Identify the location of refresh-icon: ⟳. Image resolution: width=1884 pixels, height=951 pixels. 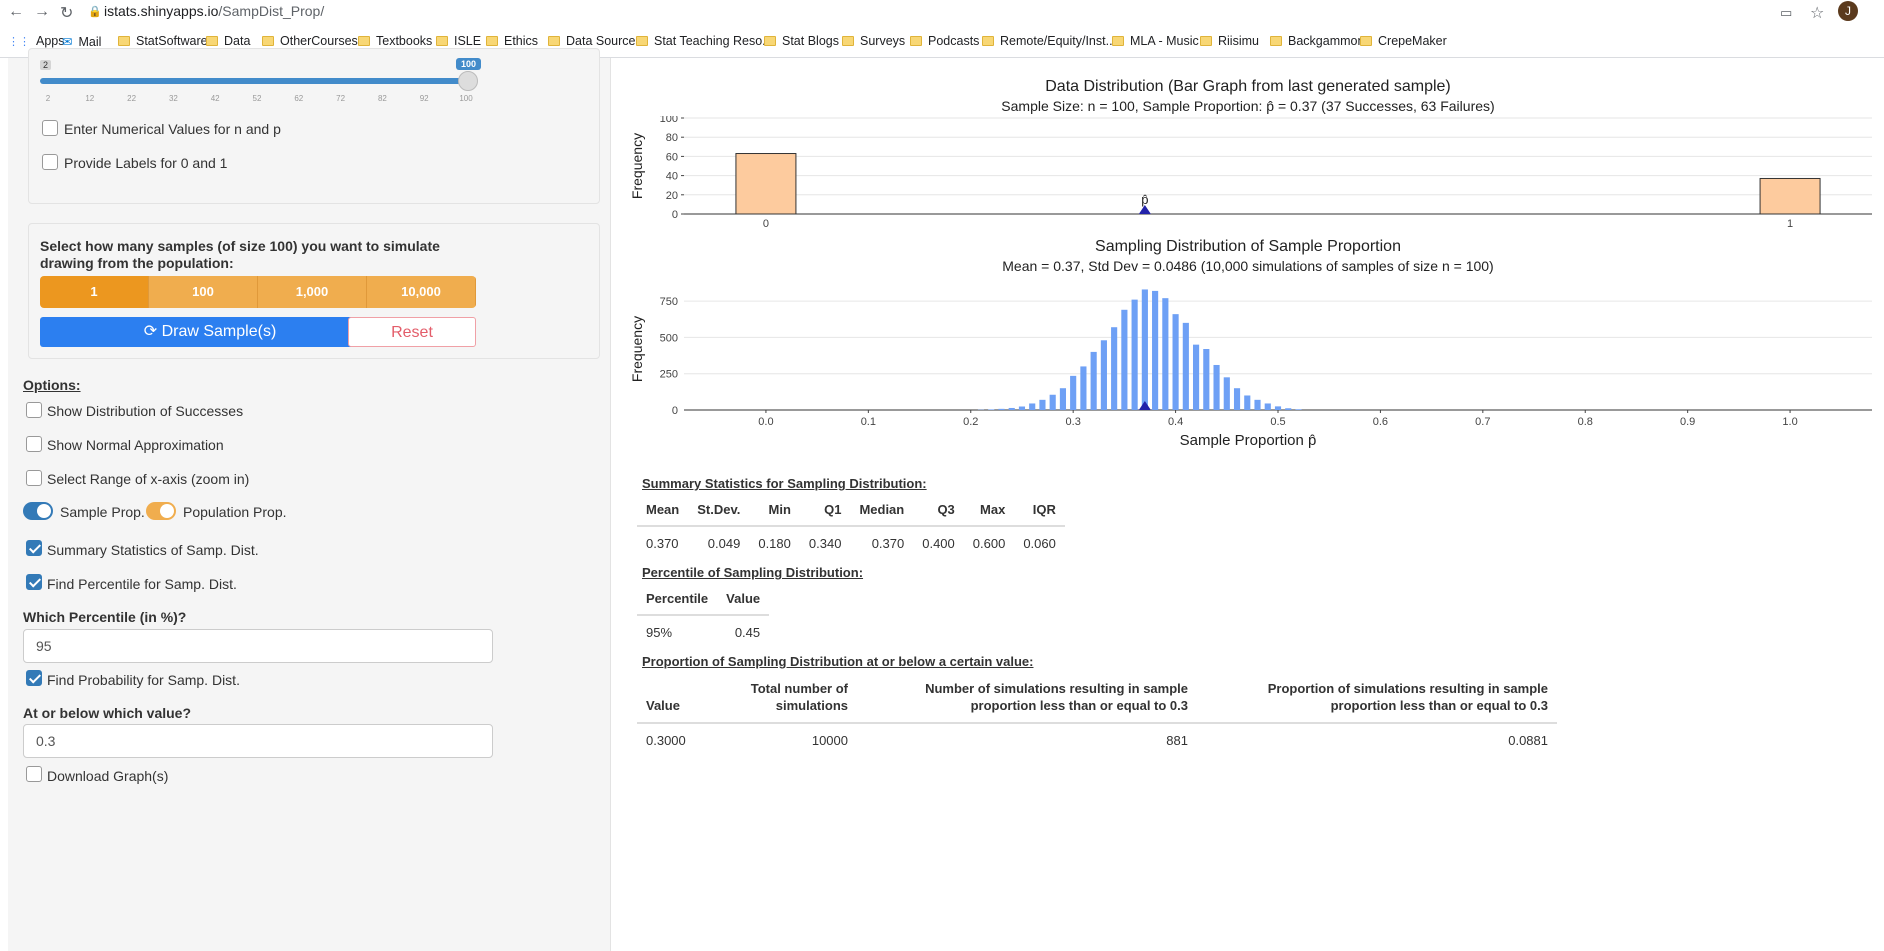
(152, 331).